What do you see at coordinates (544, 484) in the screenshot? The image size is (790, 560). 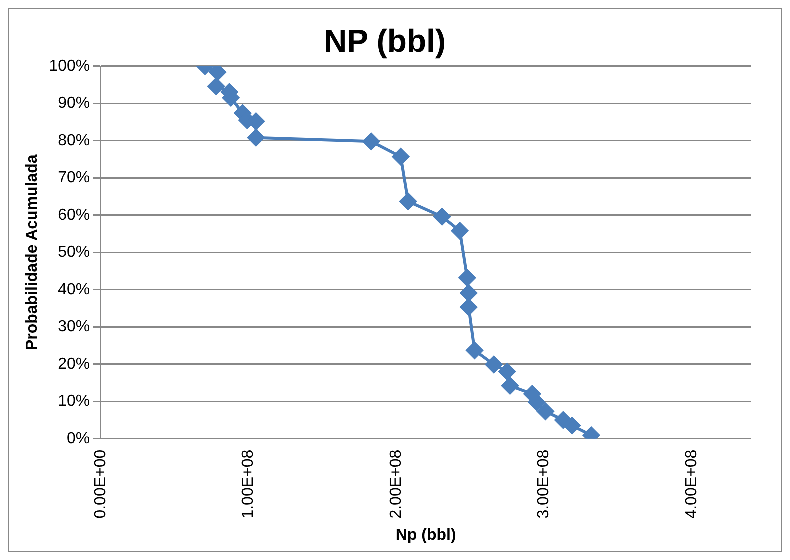 I see `x-tick-label: 3.00E+08` at bounding box center [544, 484].